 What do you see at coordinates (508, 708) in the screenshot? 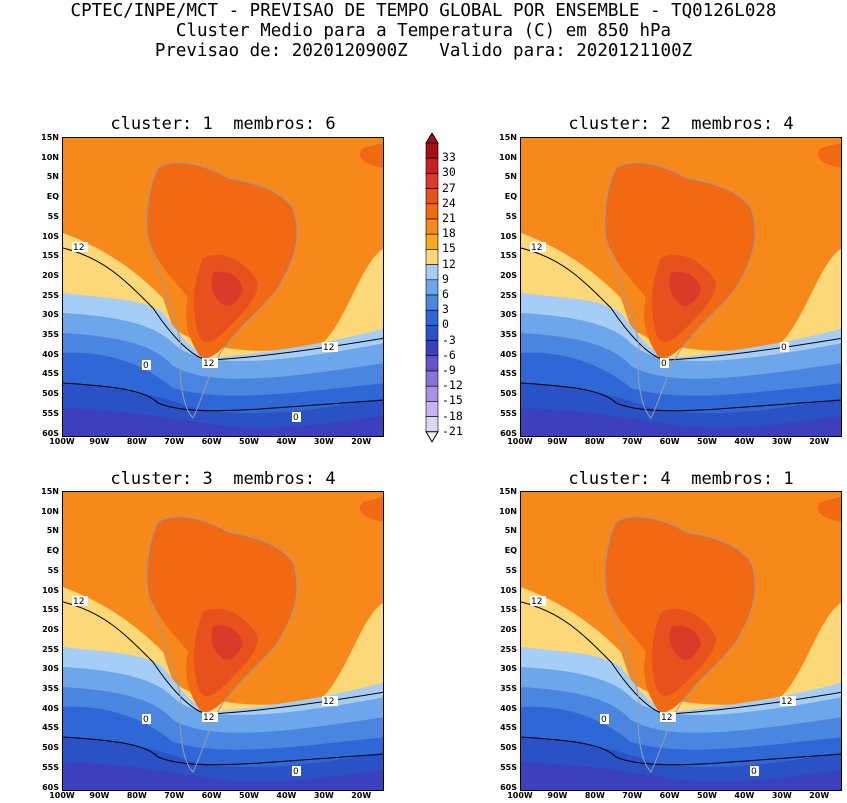
I see `lat-tick-label: 40S` at bounding box center [508, 708].